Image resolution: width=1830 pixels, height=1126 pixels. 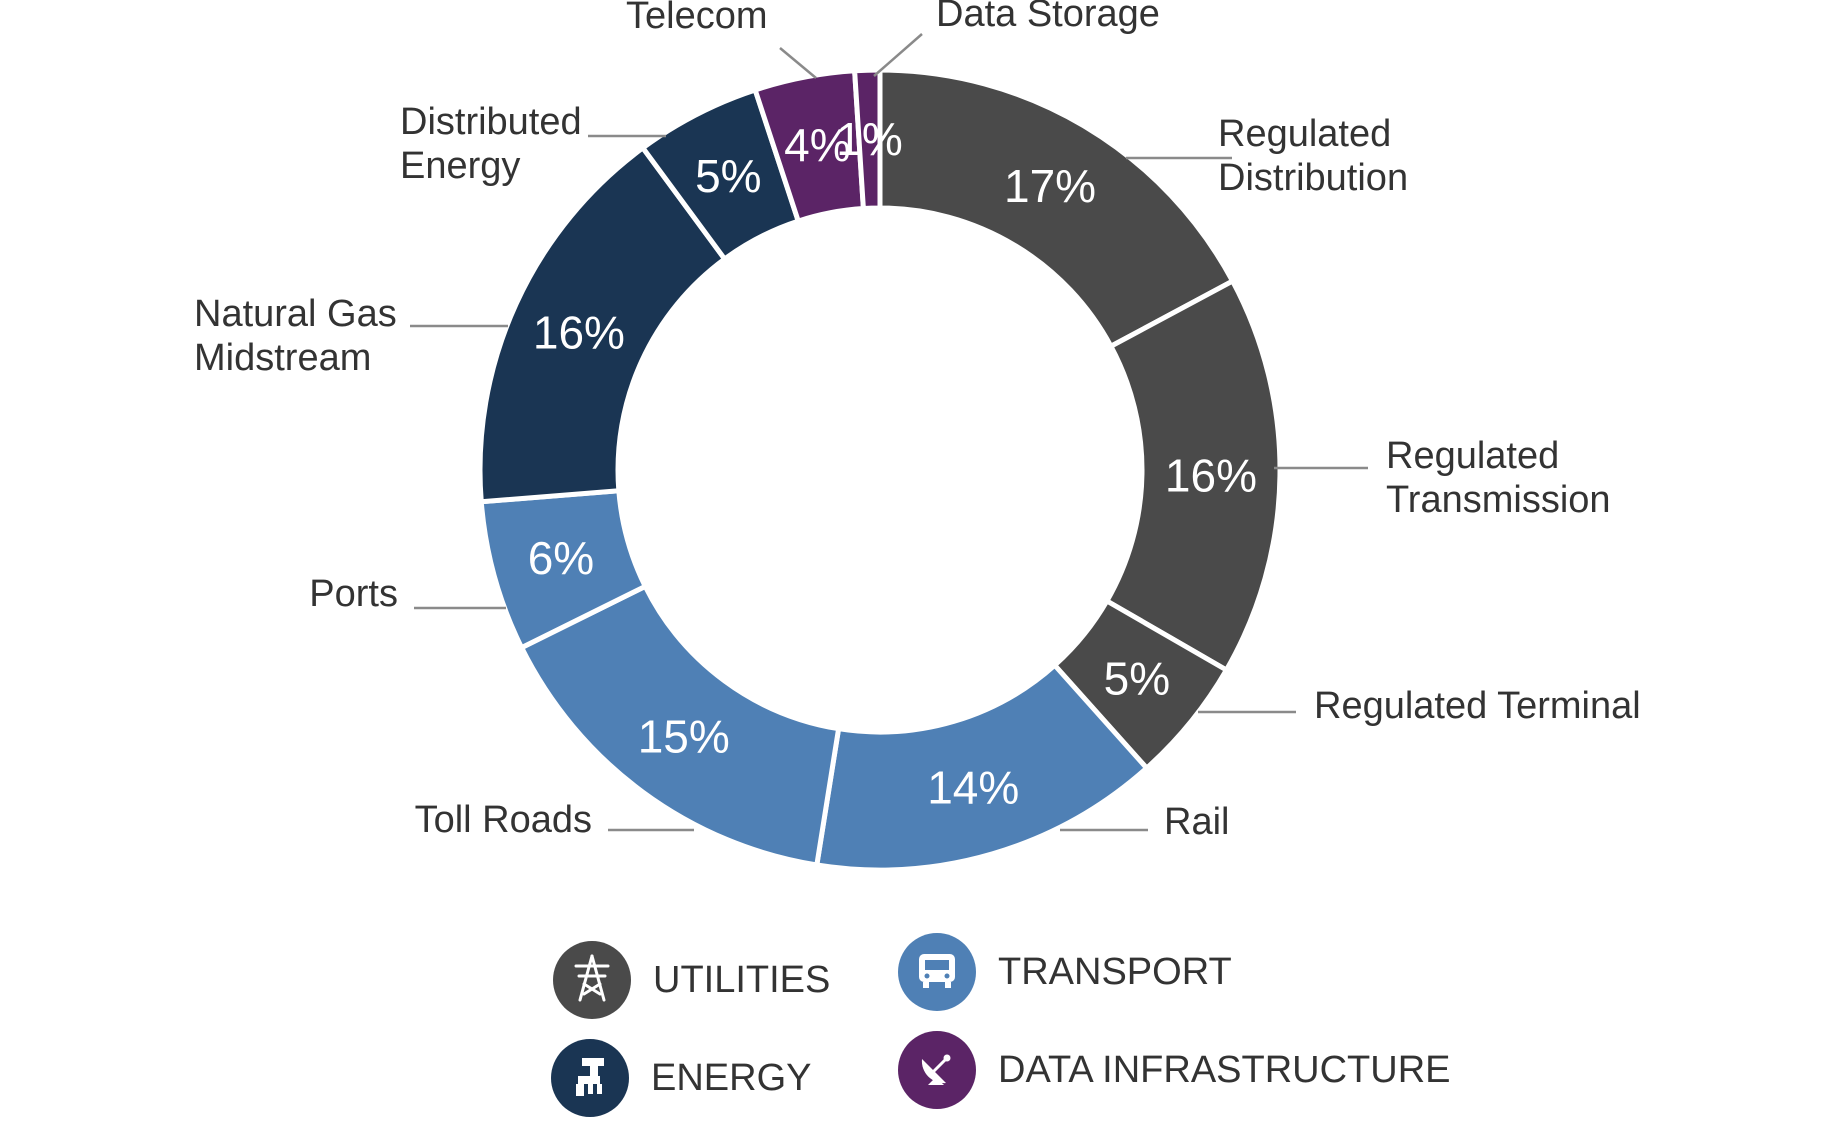 I want to click on legend-label-data-infrastructure: DATA INFRASTRUCTURE, so click(x=1224, y=1069).